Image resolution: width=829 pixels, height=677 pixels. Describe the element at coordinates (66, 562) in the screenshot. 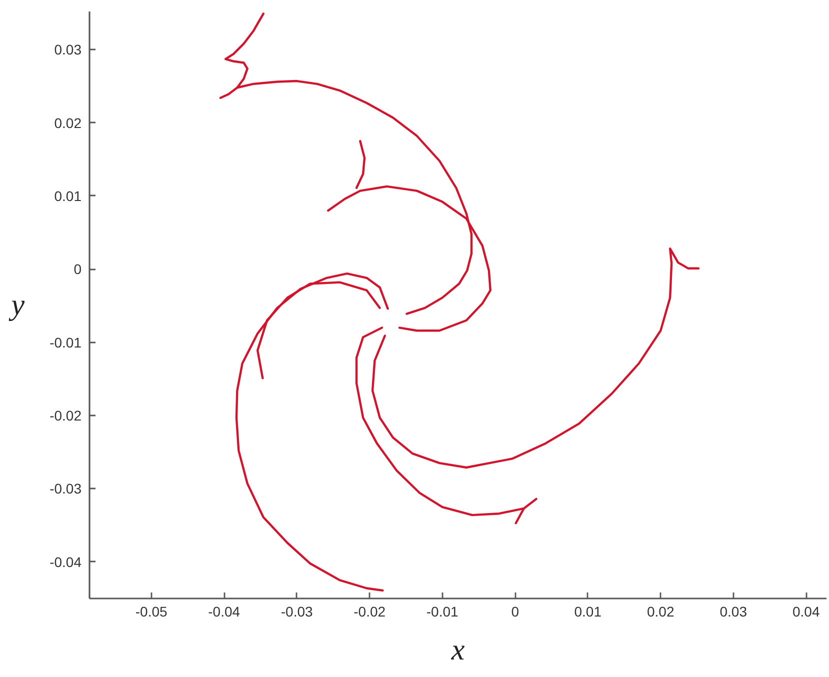

I see `y-tick-label: -0.04` at that location.